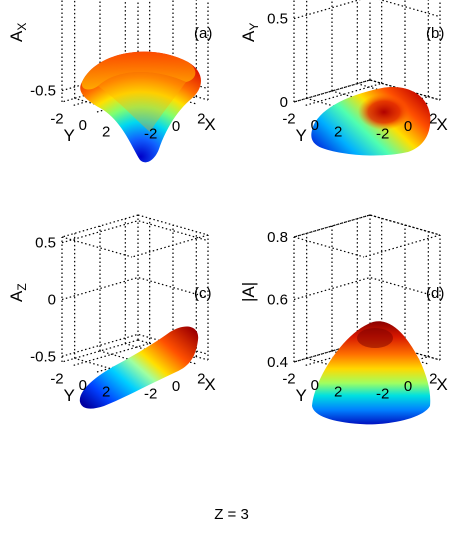  I want to click on figure-caption: Z = 3, so click(231, 514).